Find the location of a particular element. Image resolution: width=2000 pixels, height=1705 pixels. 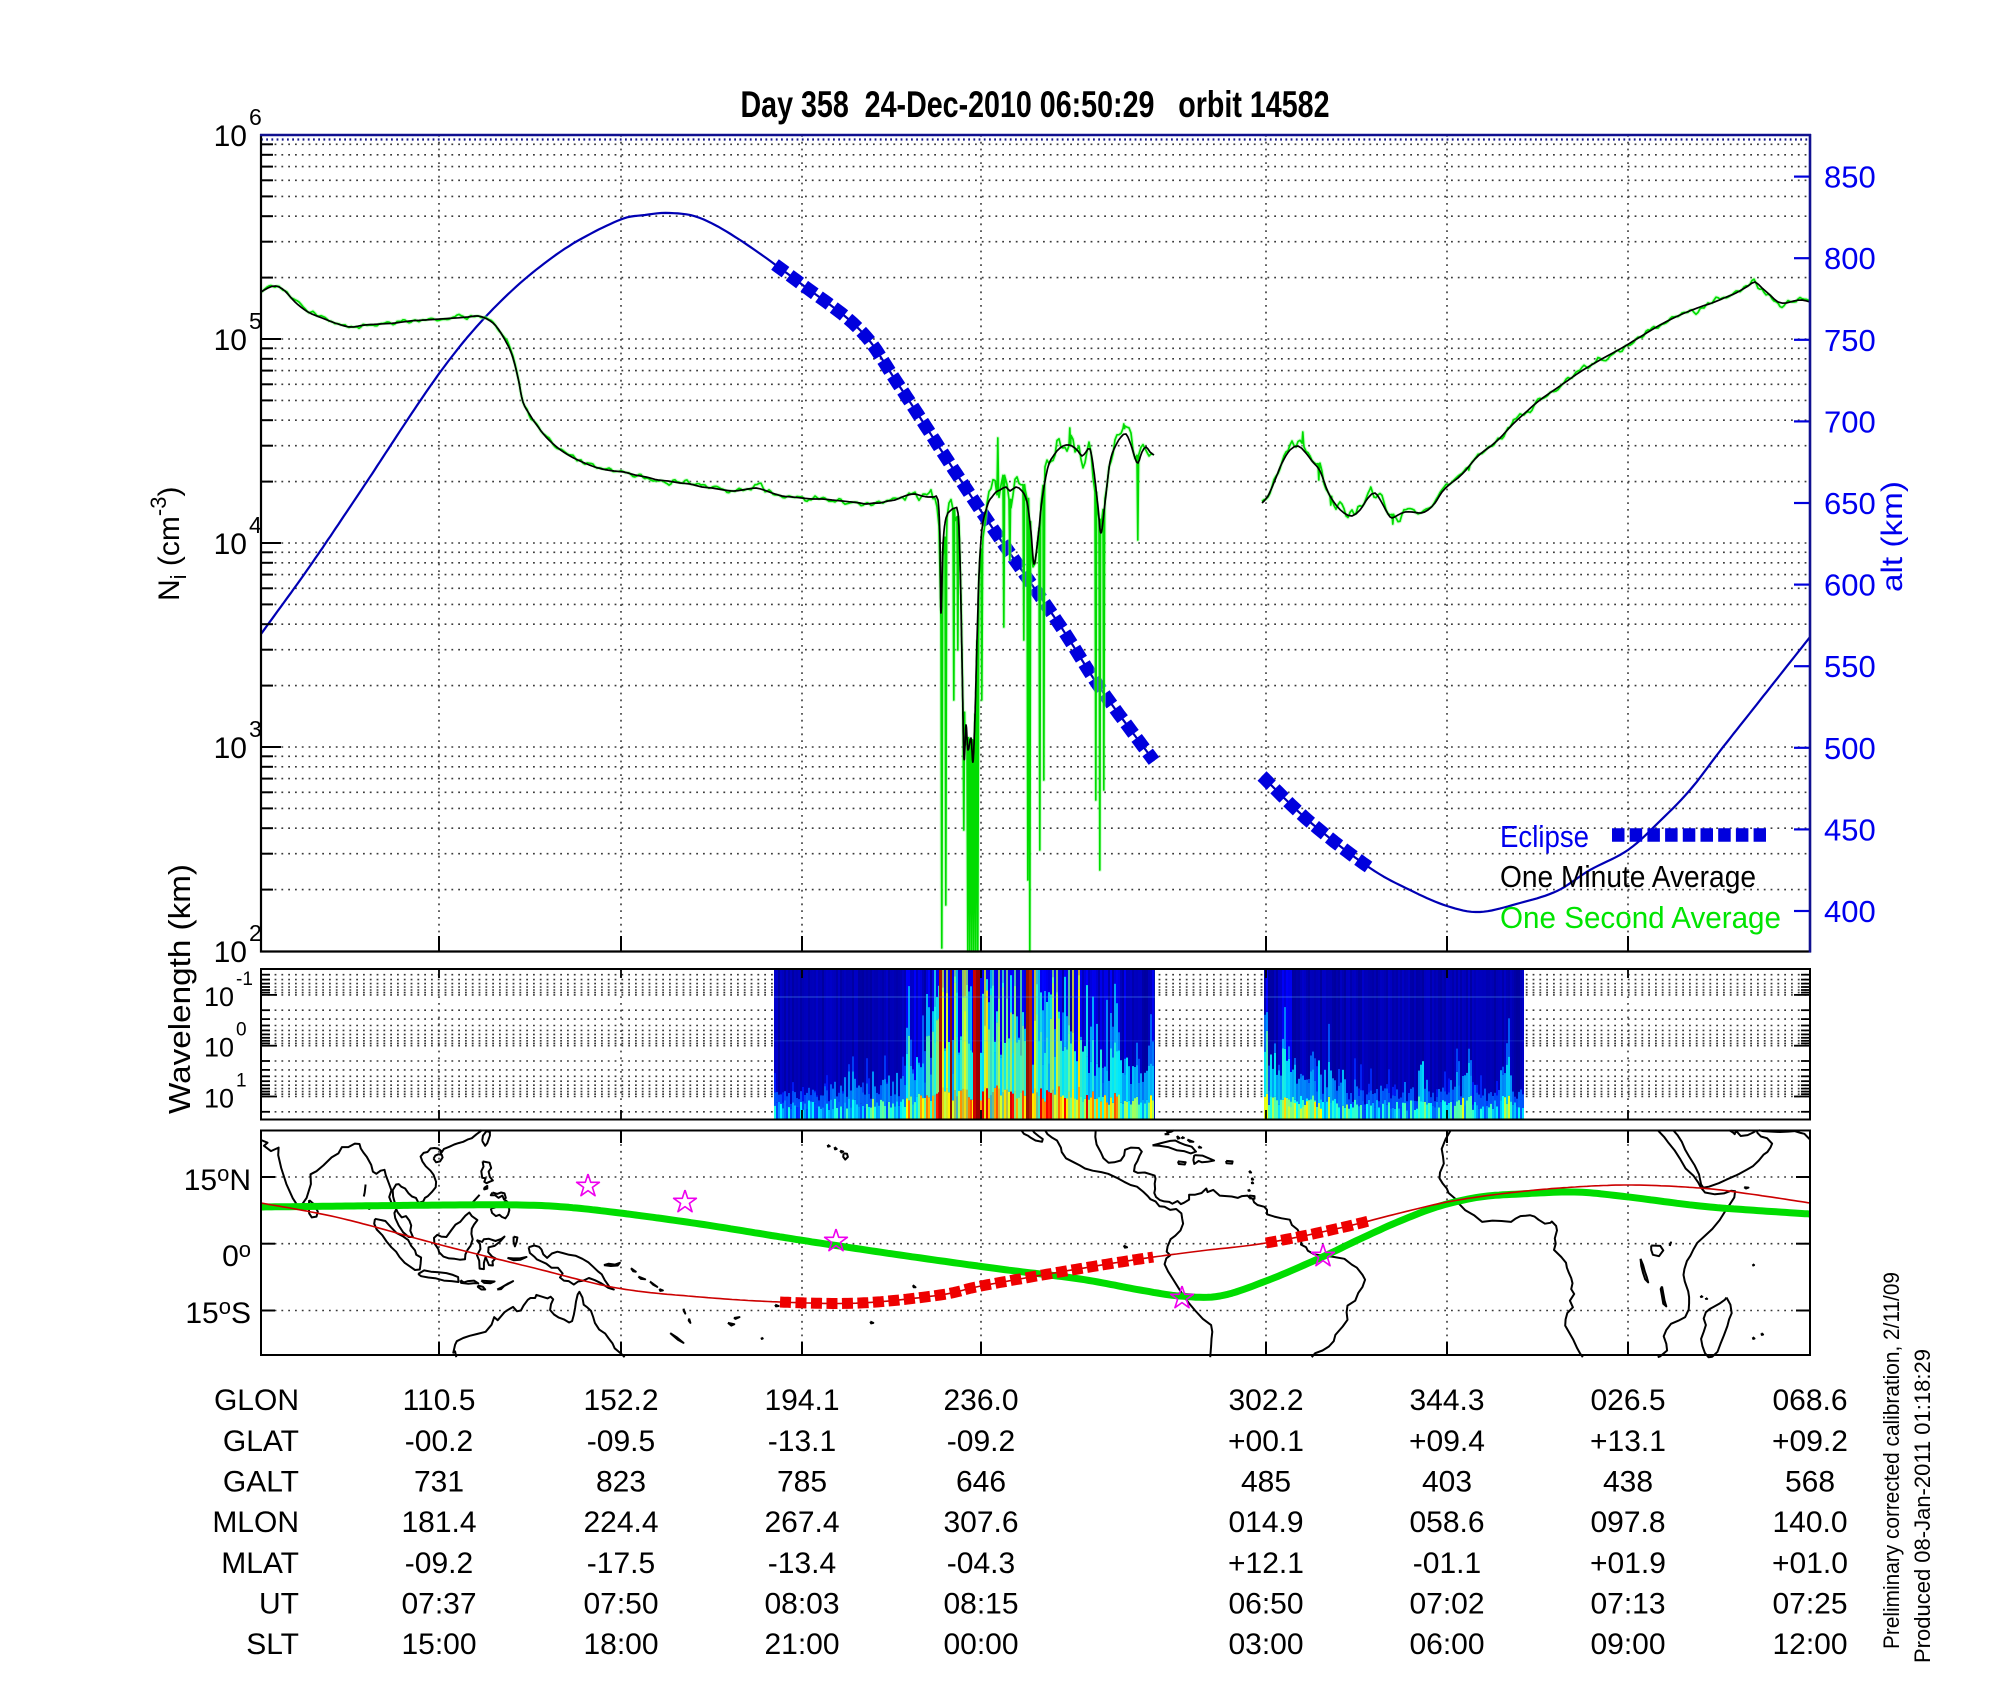

svg-text: 568 is located at coordinates (1810, 1482).